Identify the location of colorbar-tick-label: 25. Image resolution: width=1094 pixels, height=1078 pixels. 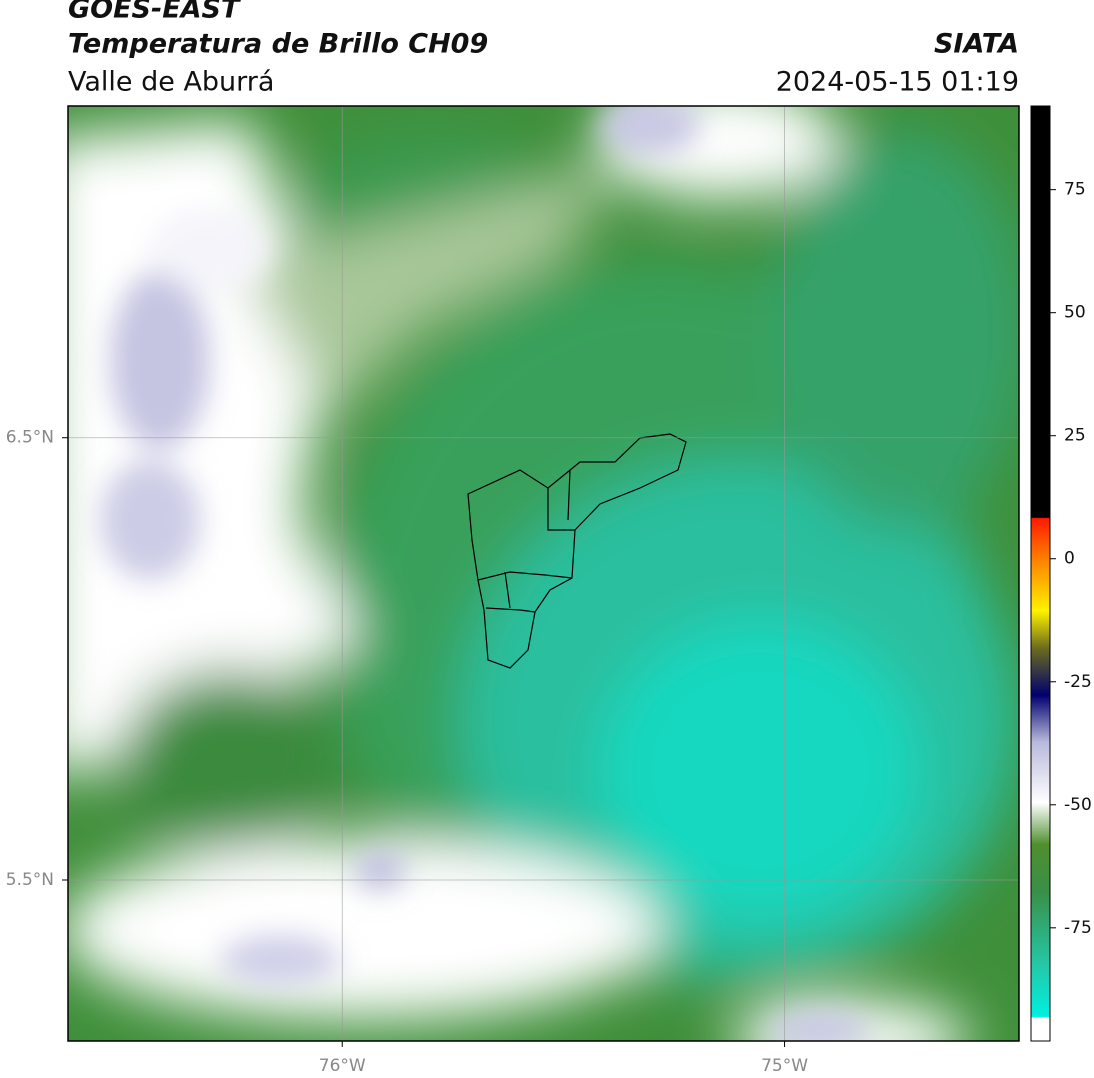
(1075, 436).